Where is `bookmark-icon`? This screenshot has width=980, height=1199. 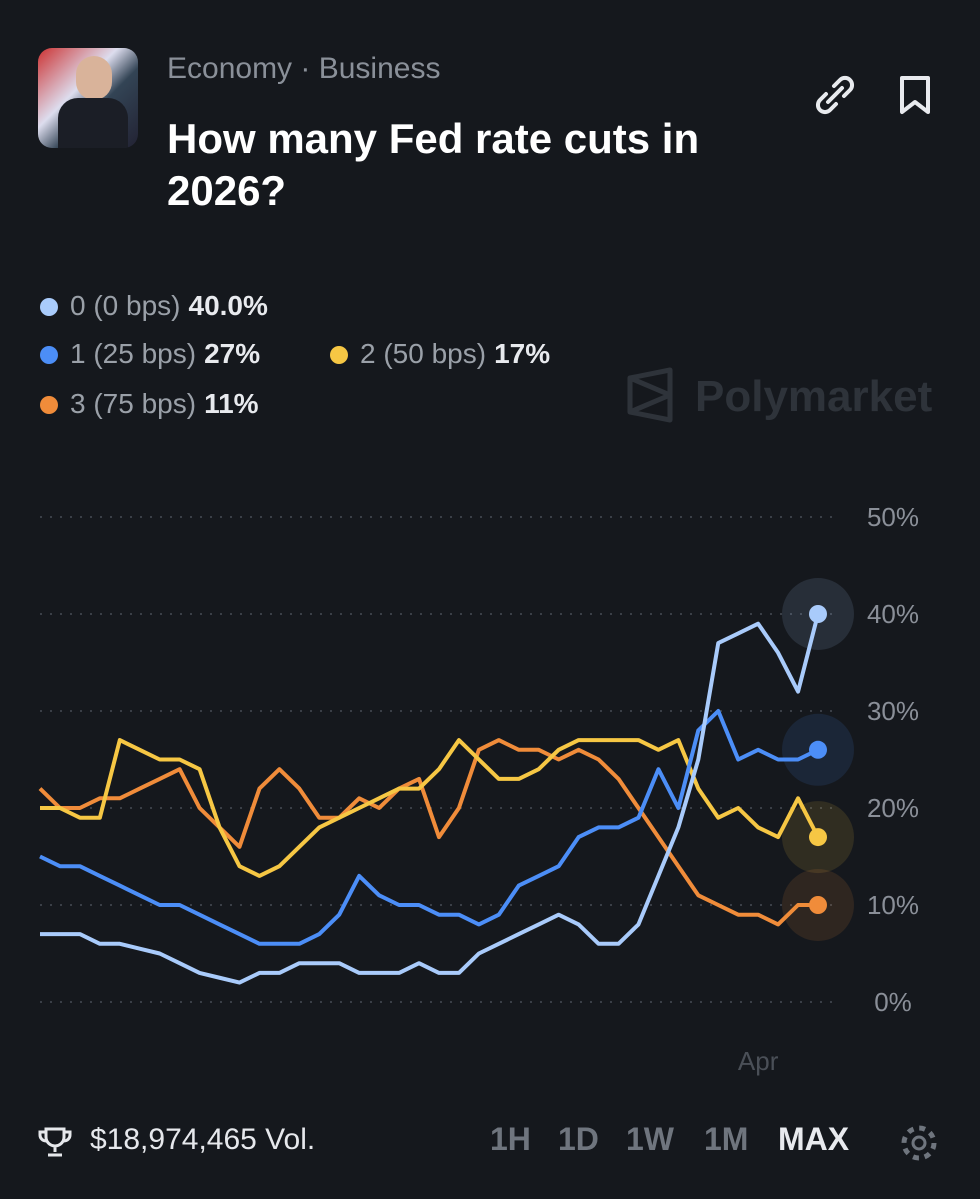 bookmark-icon is located at coordinates (915, 95).